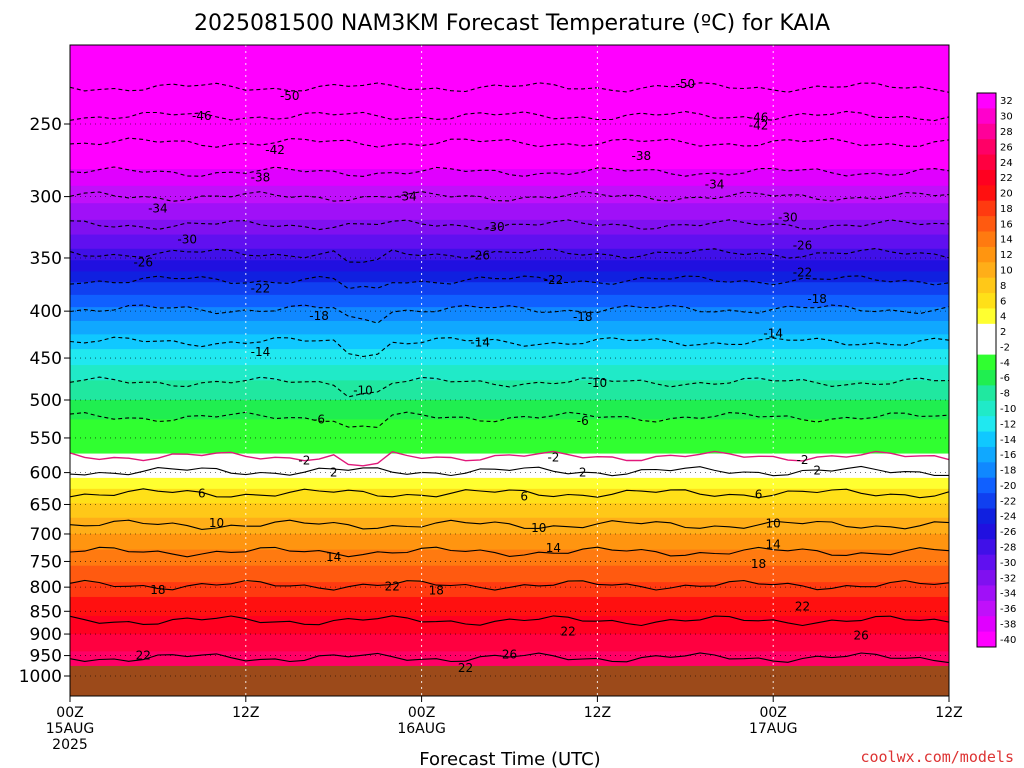  What do you see at coordinates (1005, 394) in the screenshot?
I see `colorbar-label: -8` at bounding box center [1005, 394].